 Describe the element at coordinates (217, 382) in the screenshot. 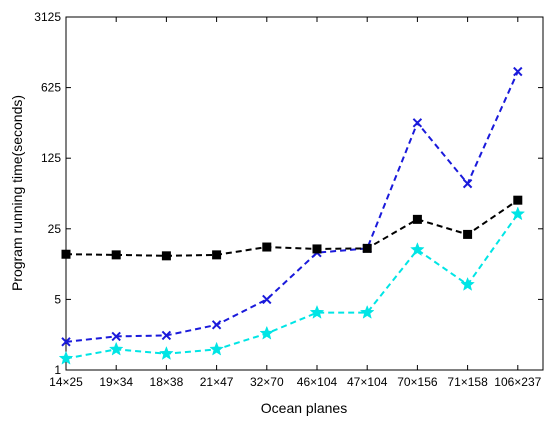

I see `x-tick-label: 21×47` at that location.